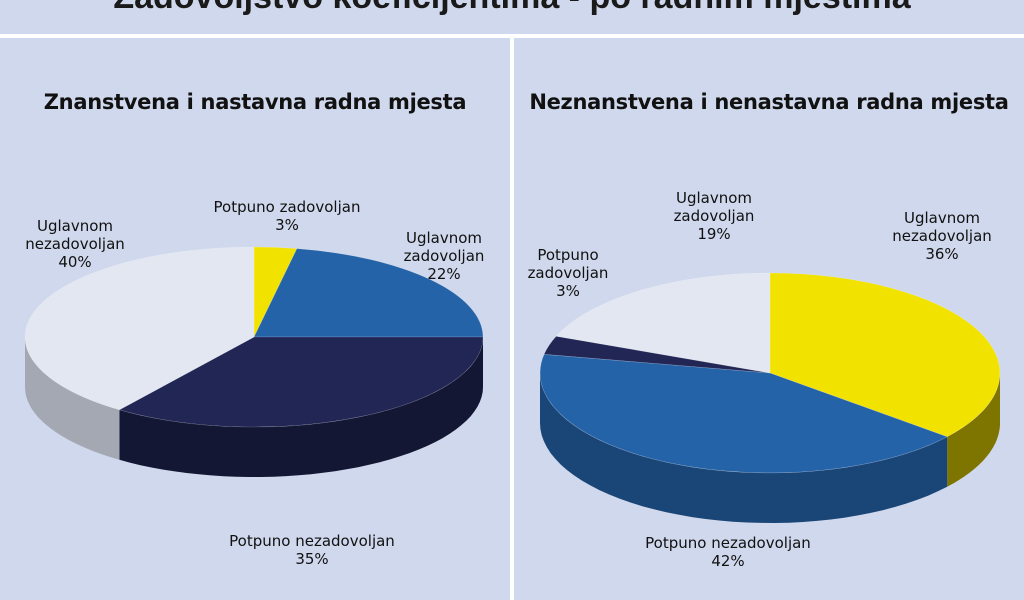 This screenshot has height=600, width=1024. Describe the element at coordinates (512, 36) in the screenshot. I see `header-divider` at that location.